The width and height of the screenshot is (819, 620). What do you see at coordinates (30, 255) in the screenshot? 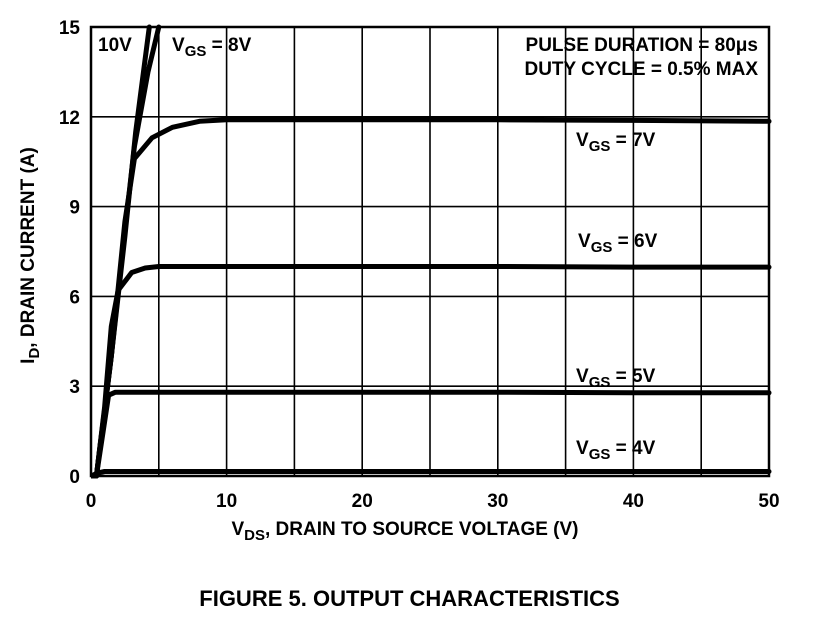
I see `y-axis-label: ID, DRAIN CURRENT (A)` at bounding box center [30, 255].